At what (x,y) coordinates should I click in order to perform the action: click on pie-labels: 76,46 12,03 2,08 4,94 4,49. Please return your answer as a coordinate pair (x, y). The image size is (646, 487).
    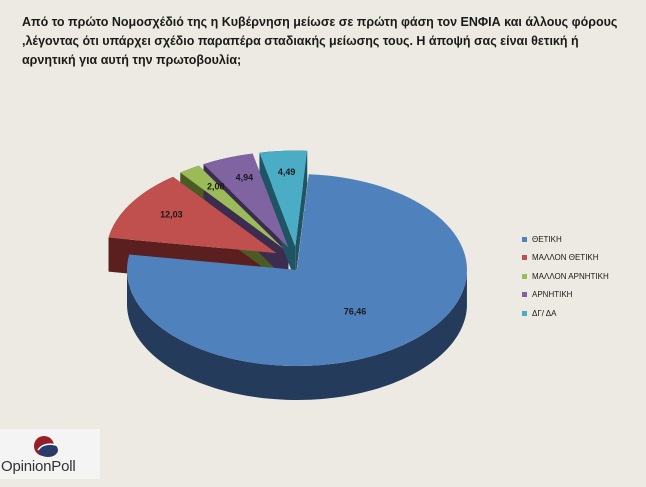
    Looking at the image, I should click on (263, 241).